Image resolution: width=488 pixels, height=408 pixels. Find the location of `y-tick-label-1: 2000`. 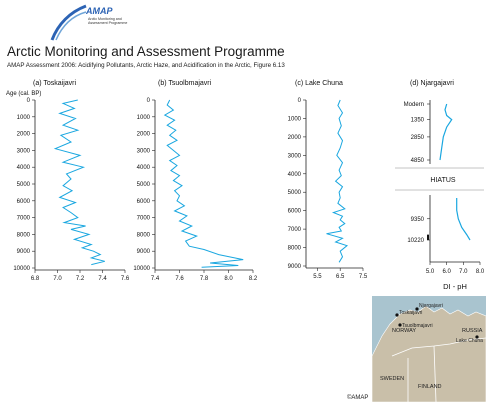

y-tick-label-1: 2000 is located at coordinates (144, 135).